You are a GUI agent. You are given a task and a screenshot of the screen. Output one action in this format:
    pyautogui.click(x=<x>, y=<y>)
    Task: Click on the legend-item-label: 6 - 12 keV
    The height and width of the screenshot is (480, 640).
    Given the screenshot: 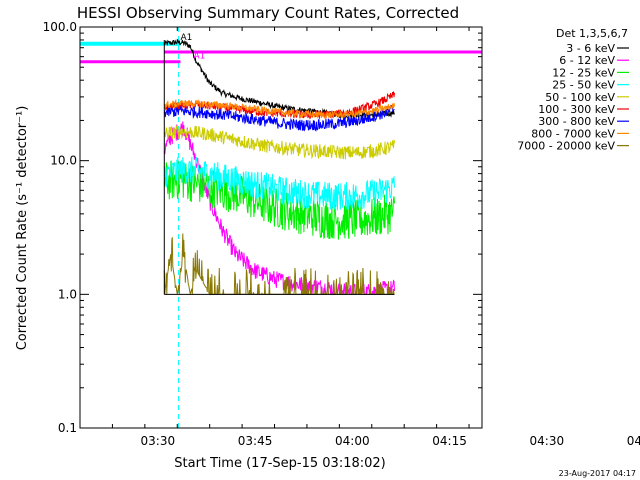 What is the action you would take?
    pyautogui.click(x=587, y=60)
    